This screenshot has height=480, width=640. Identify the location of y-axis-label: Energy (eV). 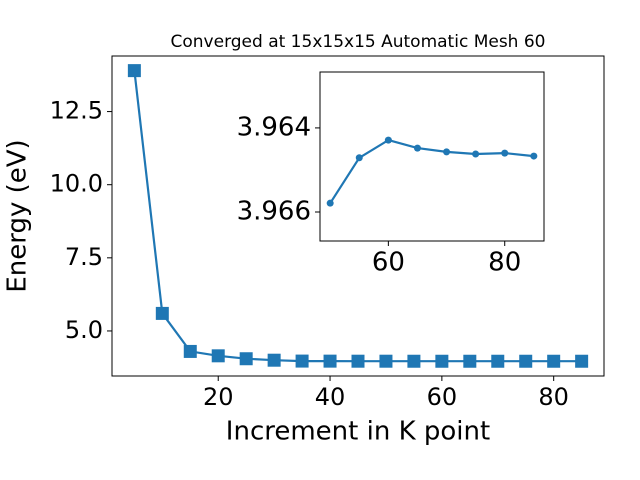
(18, 215).